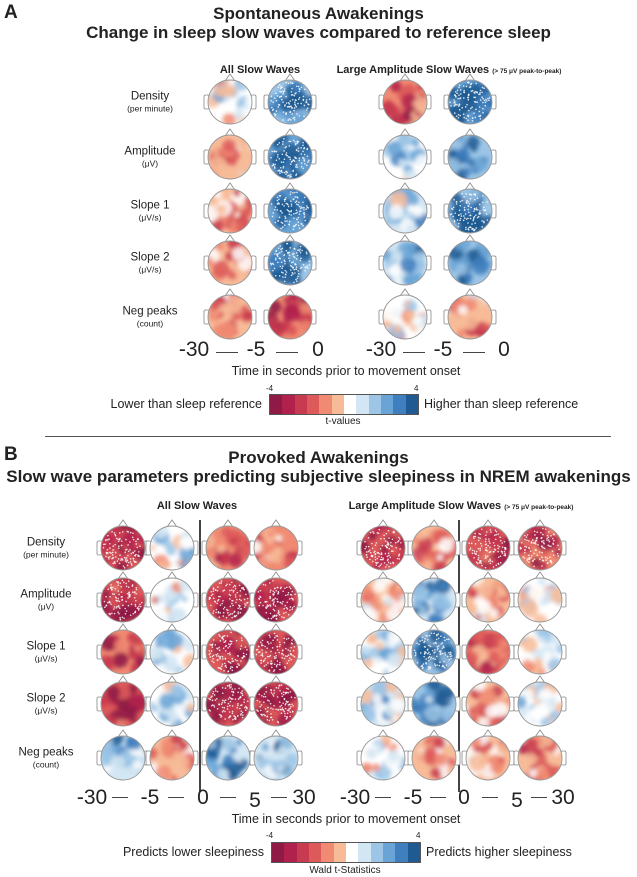 This screenshot has height=877, width=637. Describe the element at coordinates (150, 205) in the screenshot. I see `row-label-text: Slope 1` at that location.